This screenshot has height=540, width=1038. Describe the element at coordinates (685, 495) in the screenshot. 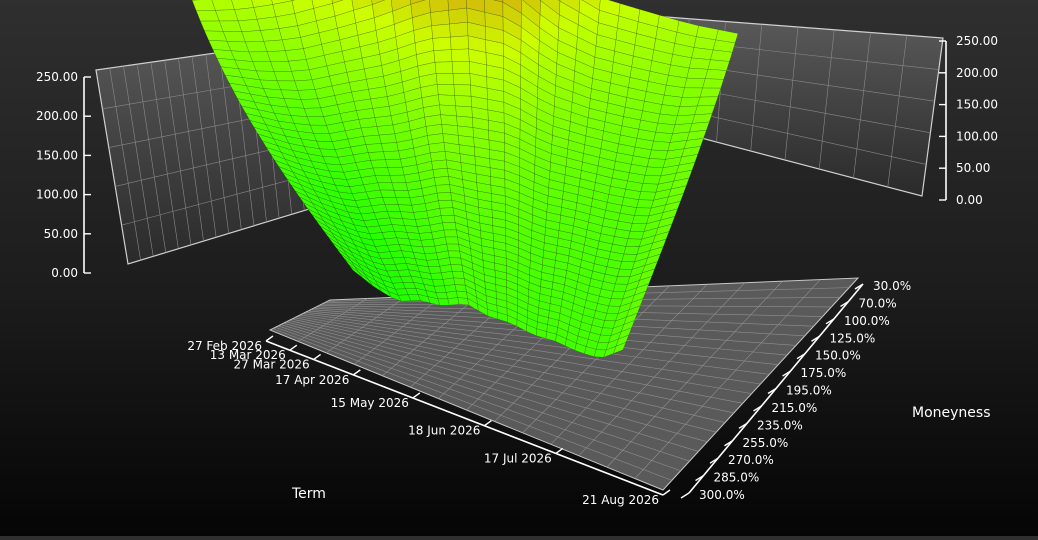

I see `moneyness-tick` at that location.